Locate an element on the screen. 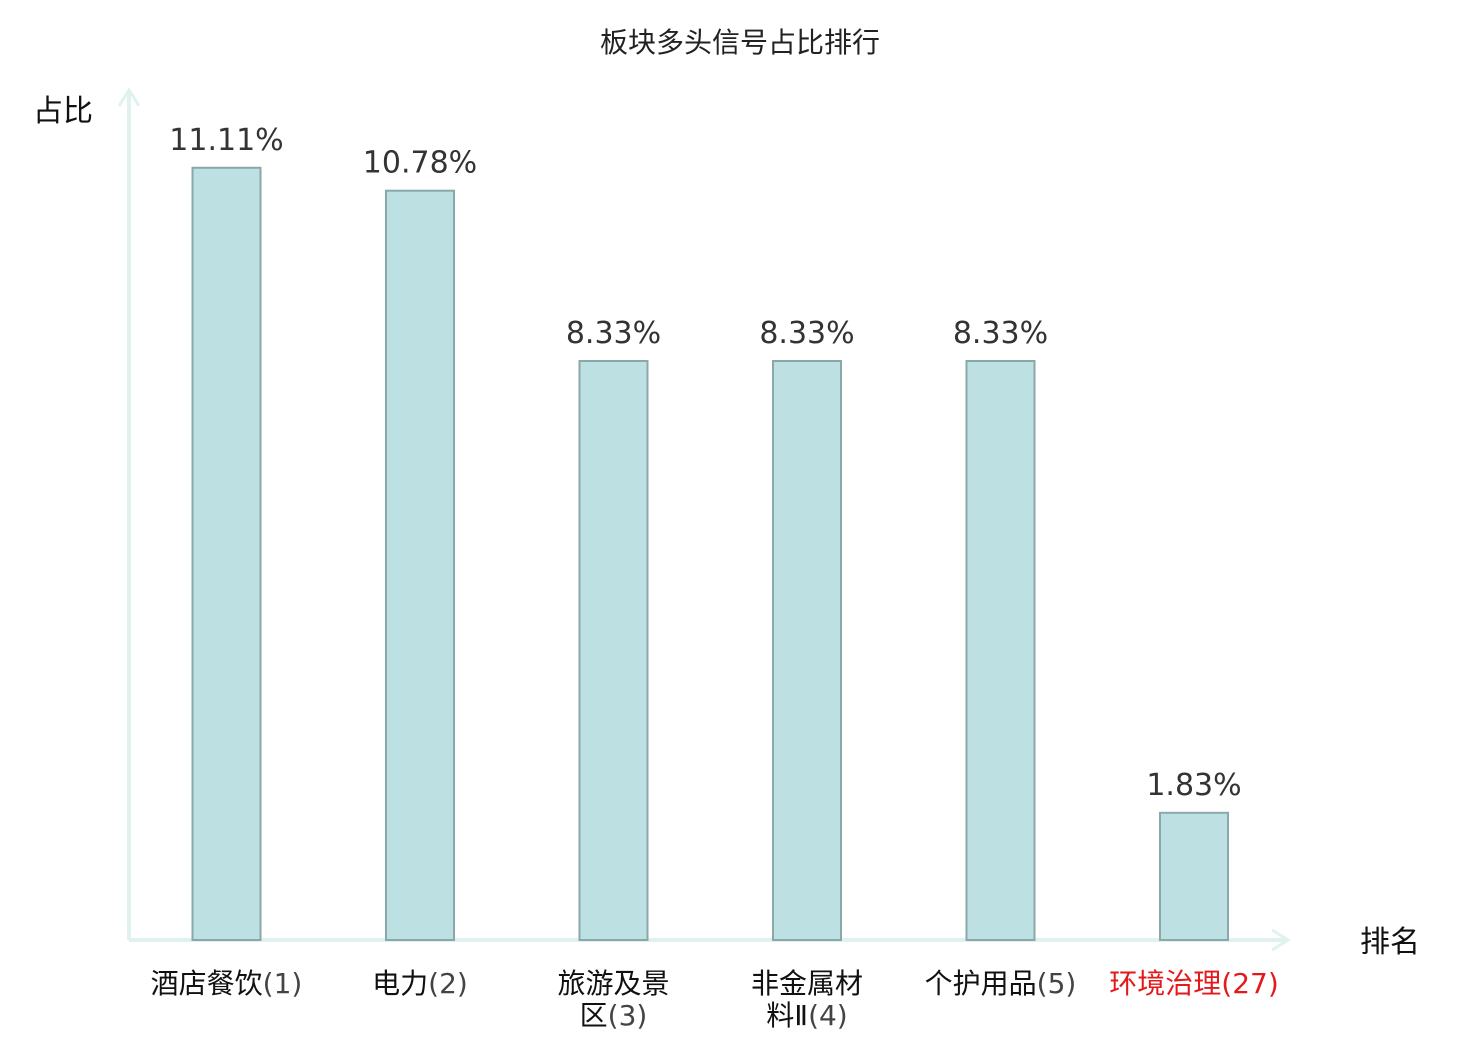 The height and width of the screenshot is (1040, 1480). category-rank: (2) is located at coordinates (448, 983).